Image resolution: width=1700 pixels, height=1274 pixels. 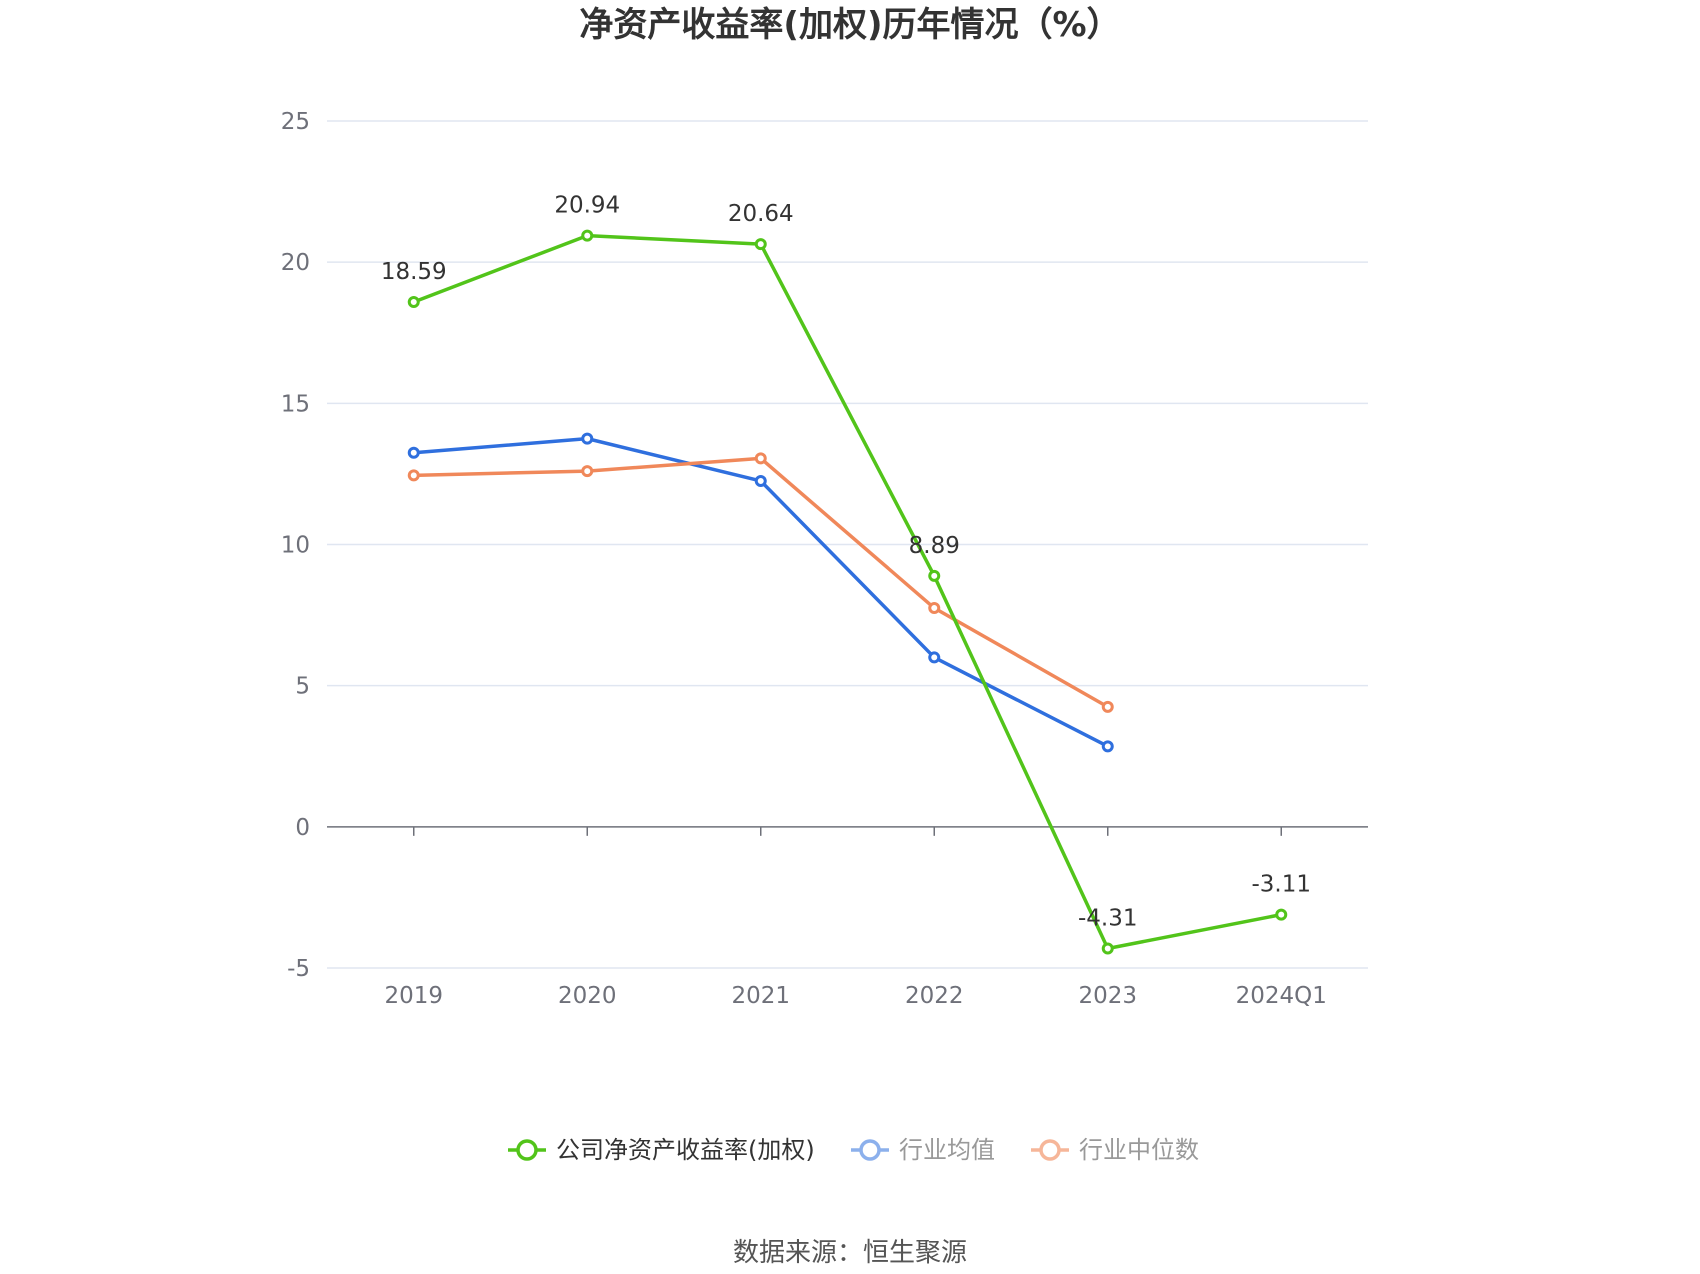 I want to click on legend-item-1: 行业均值, so click(x=923, y=1150).